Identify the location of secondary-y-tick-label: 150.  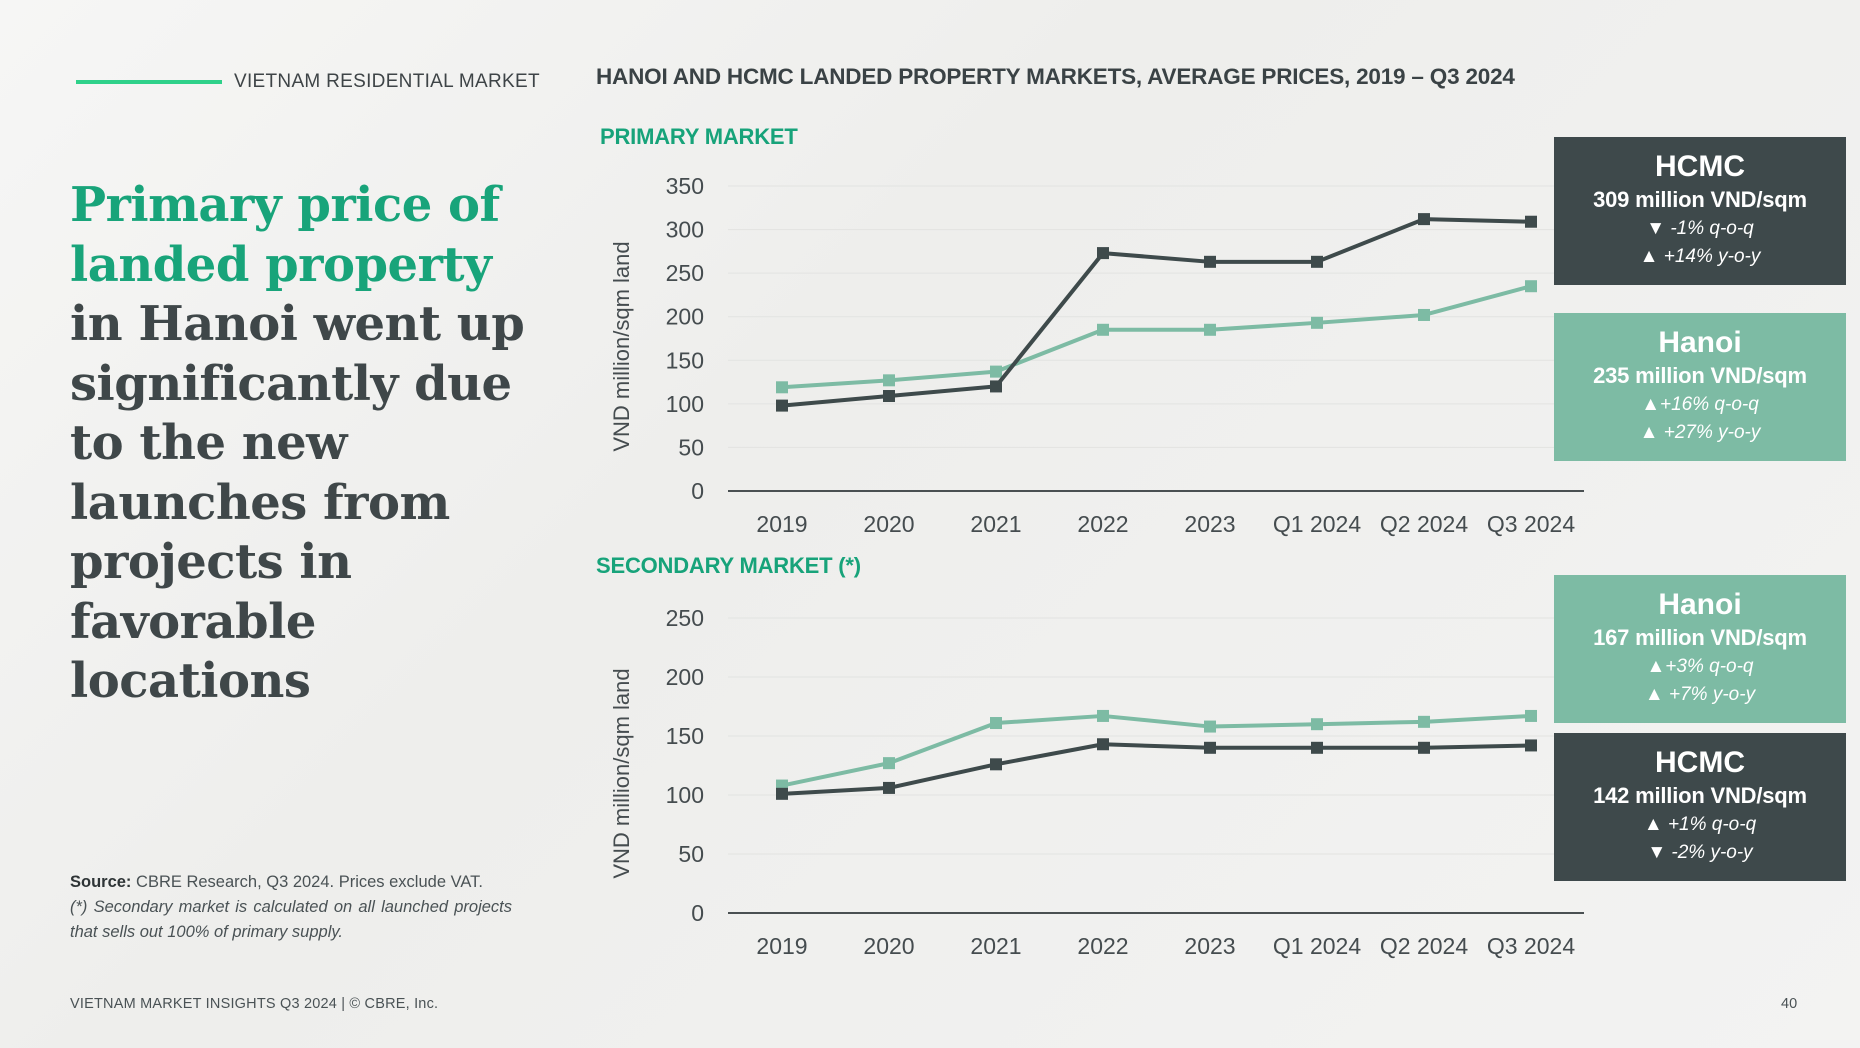
(685, 736).